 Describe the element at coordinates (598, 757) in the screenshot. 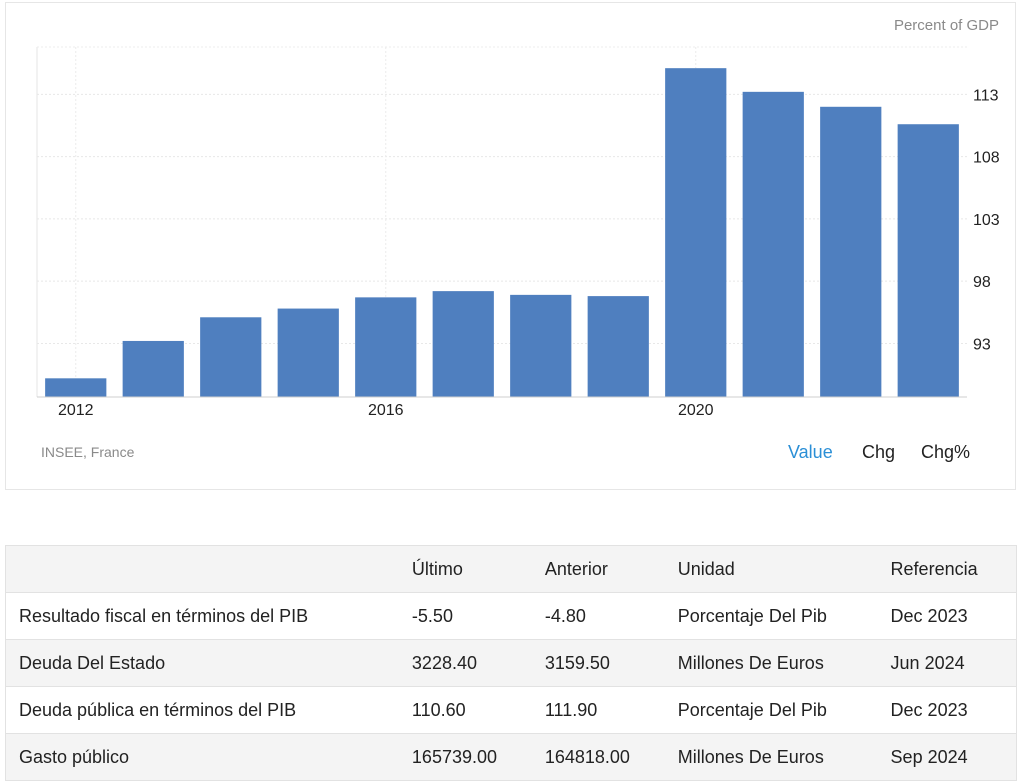

I see `previous-value: 164818.00` at that location.